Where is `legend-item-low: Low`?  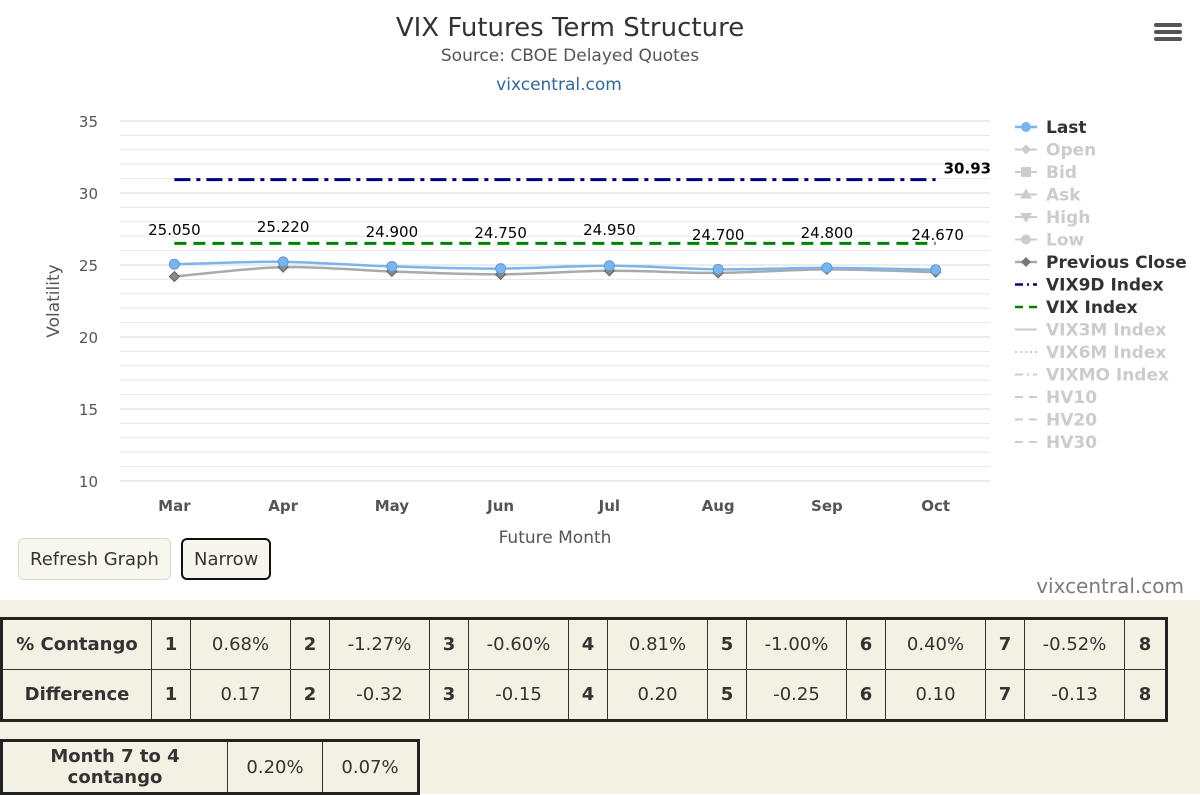
legend-item-low: Low is located at coordinates (1050, 241).